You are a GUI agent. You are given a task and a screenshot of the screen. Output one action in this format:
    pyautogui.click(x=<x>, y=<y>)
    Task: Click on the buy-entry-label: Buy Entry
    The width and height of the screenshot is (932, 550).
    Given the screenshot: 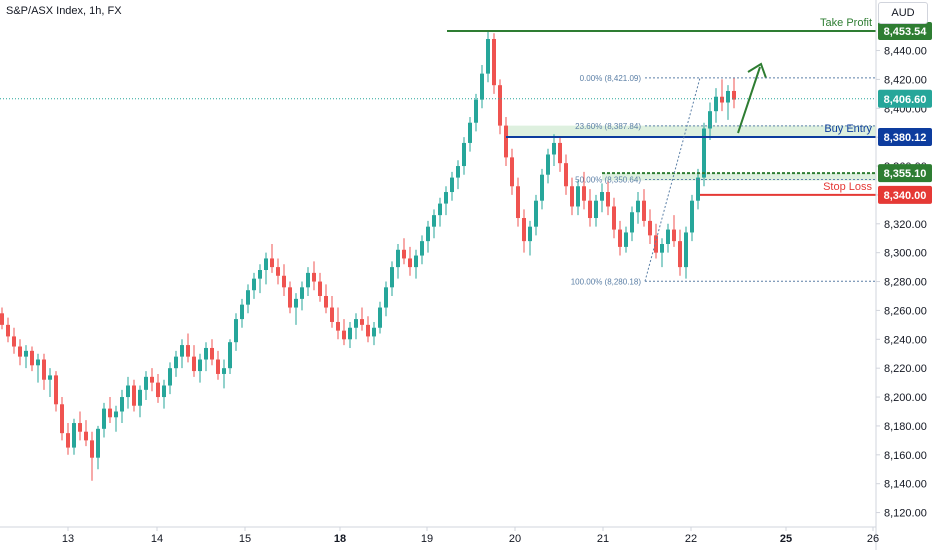 What is the action you would take?
    pyautogui.click(x=848, y=129)
    